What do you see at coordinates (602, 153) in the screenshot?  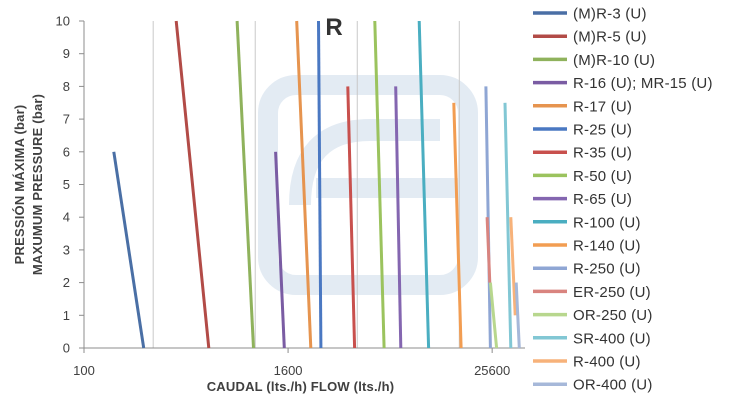 I see `legend-label: R-35 (U)` at bounding box center [602, 153].